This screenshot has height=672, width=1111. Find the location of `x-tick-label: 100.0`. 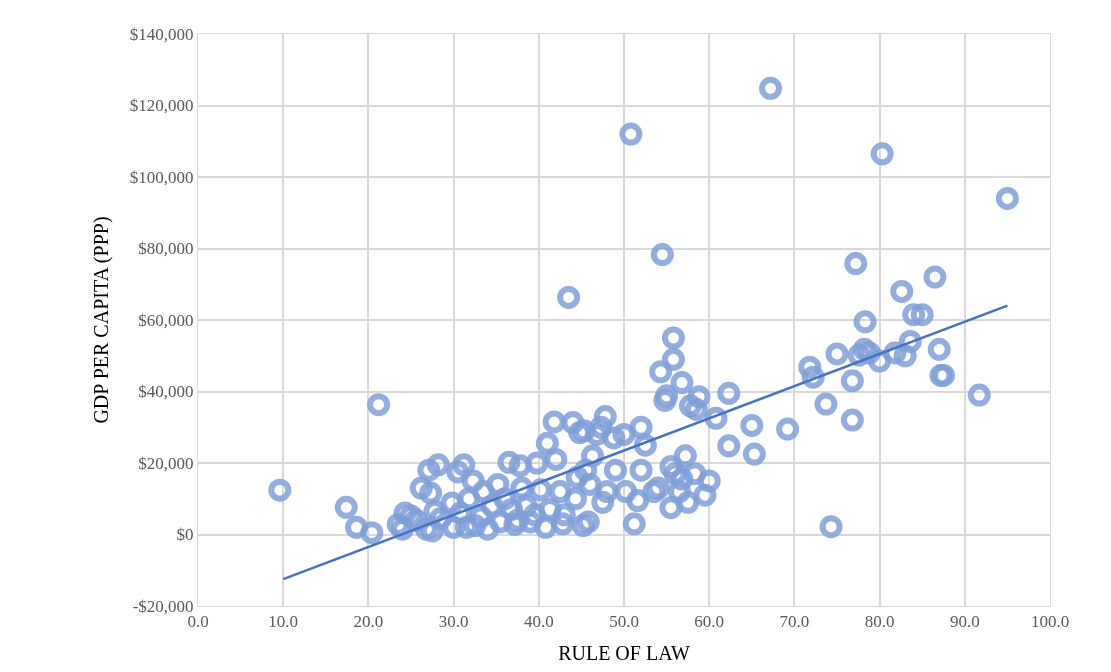

x-tick-label: 100.0 is located at coordinates (1050, 622).